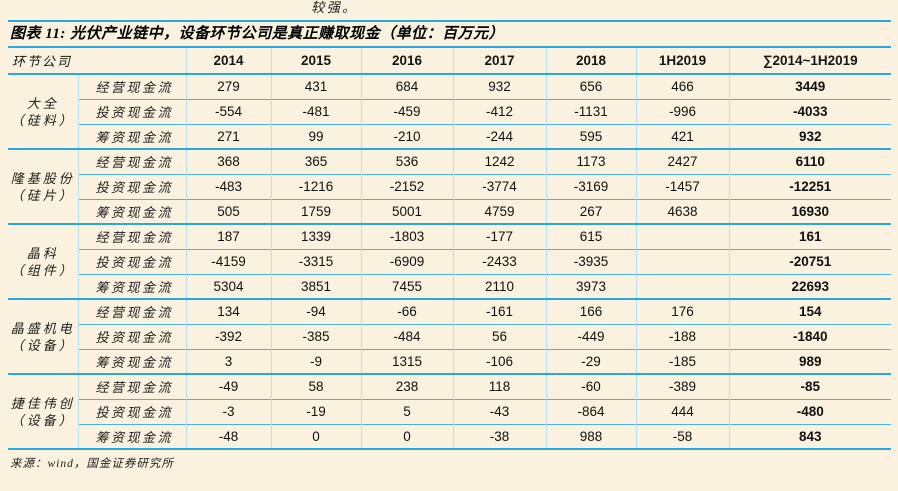 The width and height of the screenshot is (898, 491). I want to click on sum-value-cell: 932, so click(809, 136).